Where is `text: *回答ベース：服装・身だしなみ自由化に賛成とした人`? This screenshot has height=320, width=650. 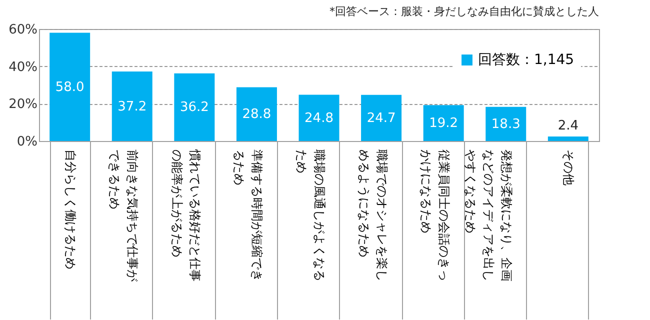 text: *回答ベース：服装・身だしなみ自由化に賛成とした人 is located at coordinates (464, 11).